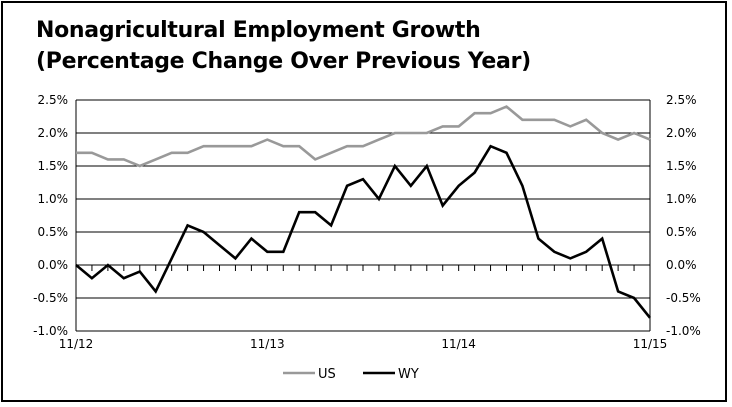 The width and height of the screenshot is (732, 407). I want to click on y-tick-label-left: 2.0%, so click(53, 133).